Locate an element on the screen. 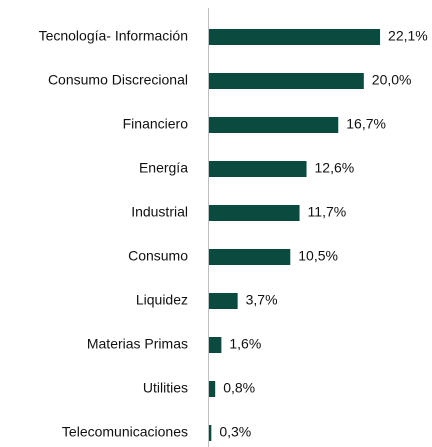 The width and height of the screenshot is (432, 447). category-label: Materias Primas is located at coordinates (137, 344).